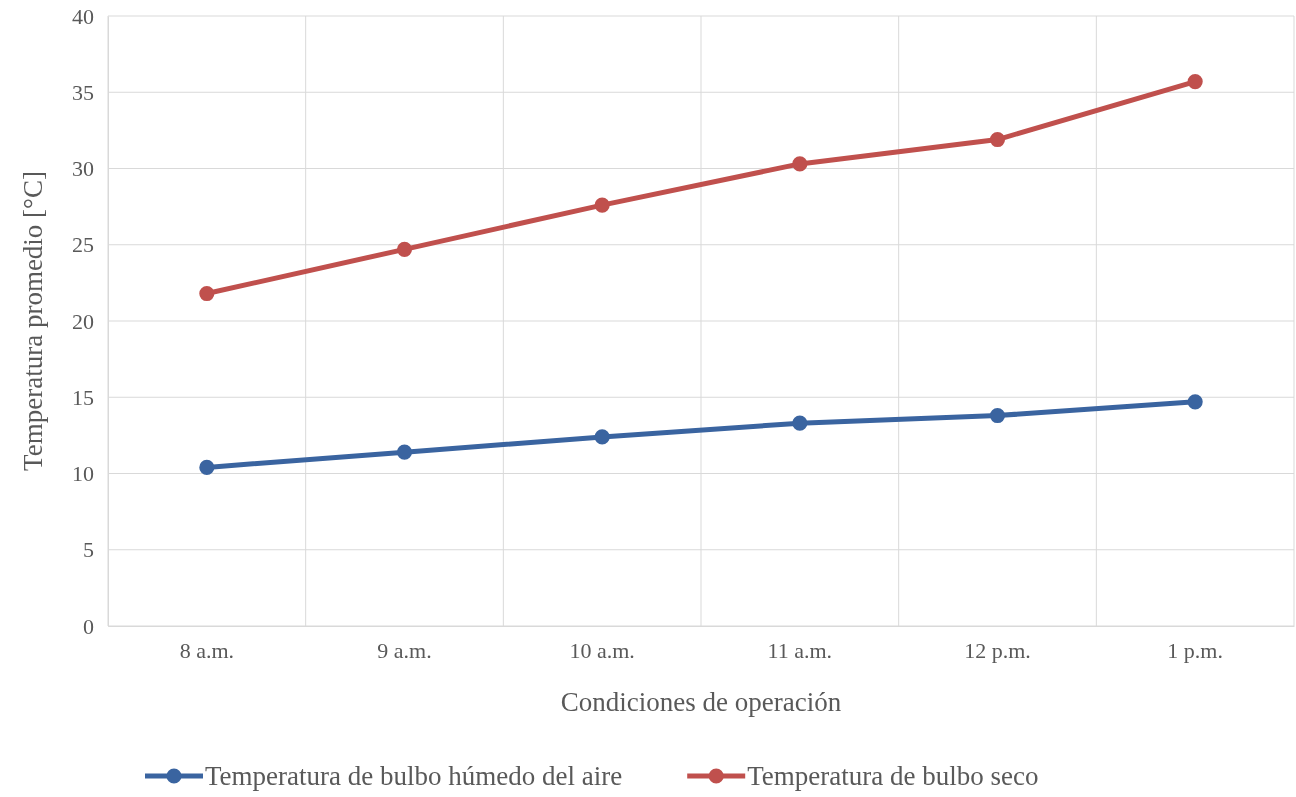 The height and width of the screenshot is (797, 1296). I want to click on y-tick-label: 20, so click(83, 321).